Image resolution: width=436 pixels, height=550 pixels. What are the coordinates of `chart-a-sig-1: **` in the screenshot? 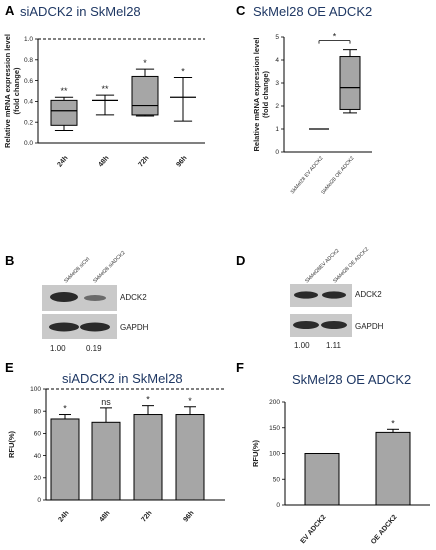 It's located at (105, 89).